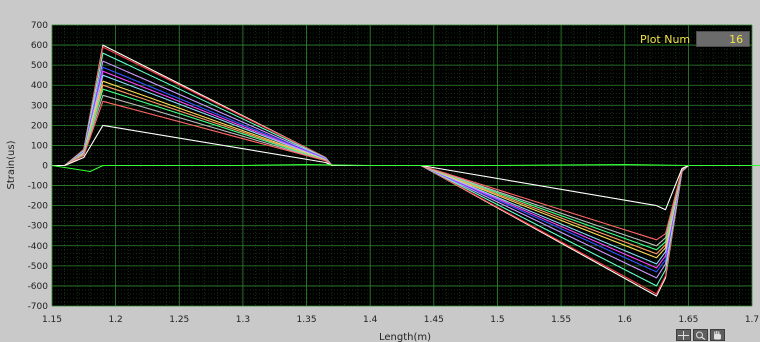 The width and height of the screenshot is (760, 342). Describe the element at coordinates (39, 106) in the screenshot. I see `y-tick-label: 300` at that location.